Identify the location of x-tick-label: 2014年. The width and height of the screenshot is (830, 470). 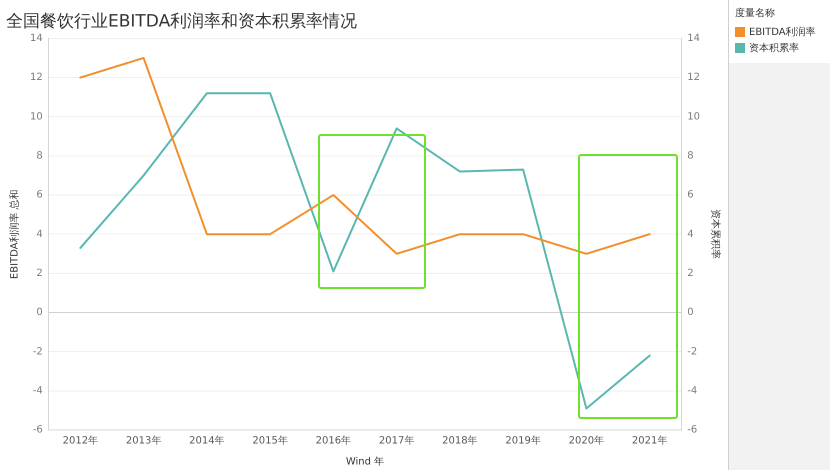
(207, 440).